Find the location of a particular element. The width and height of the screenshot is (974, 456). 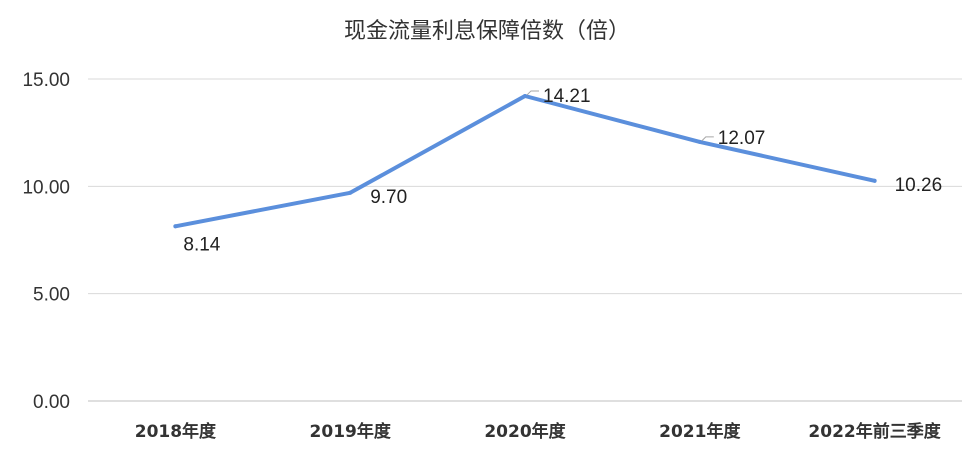

data-label: 9.70 is located at coordinates (388, 197).